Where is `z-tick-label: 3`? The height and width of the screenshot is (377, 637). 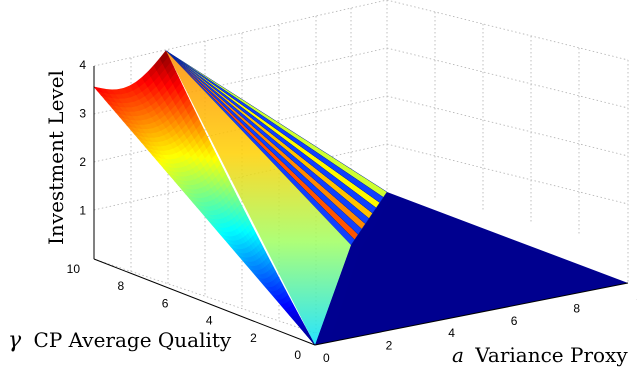 z-tick-label: 3 is located at coordinates (82, 114).